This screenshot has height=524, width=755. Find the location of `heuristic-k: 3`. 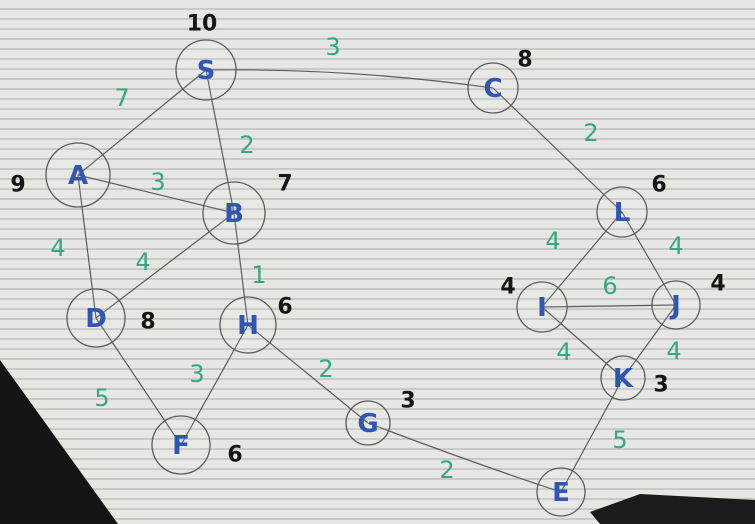

heuristic-k: 3 is located at coordinates (660, 385).